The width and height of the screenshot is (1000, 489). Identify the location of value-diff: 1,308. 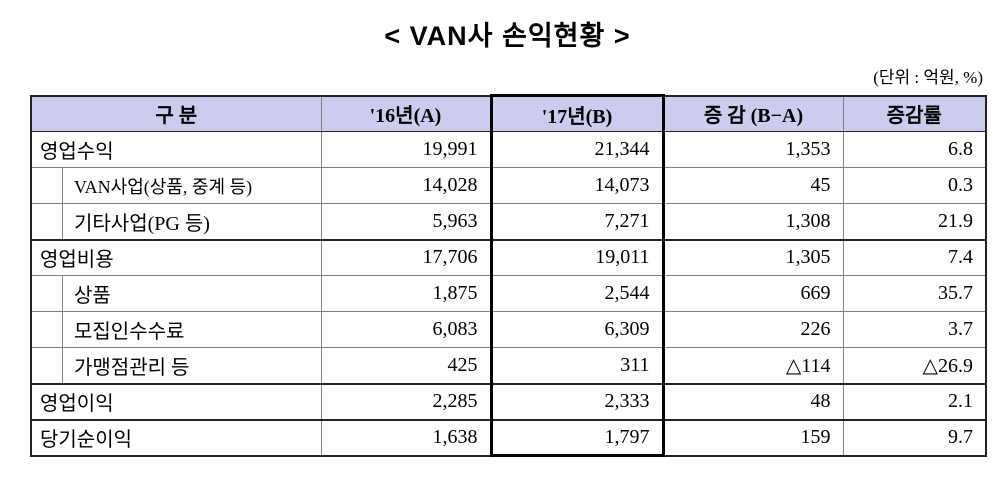
(753, 221).